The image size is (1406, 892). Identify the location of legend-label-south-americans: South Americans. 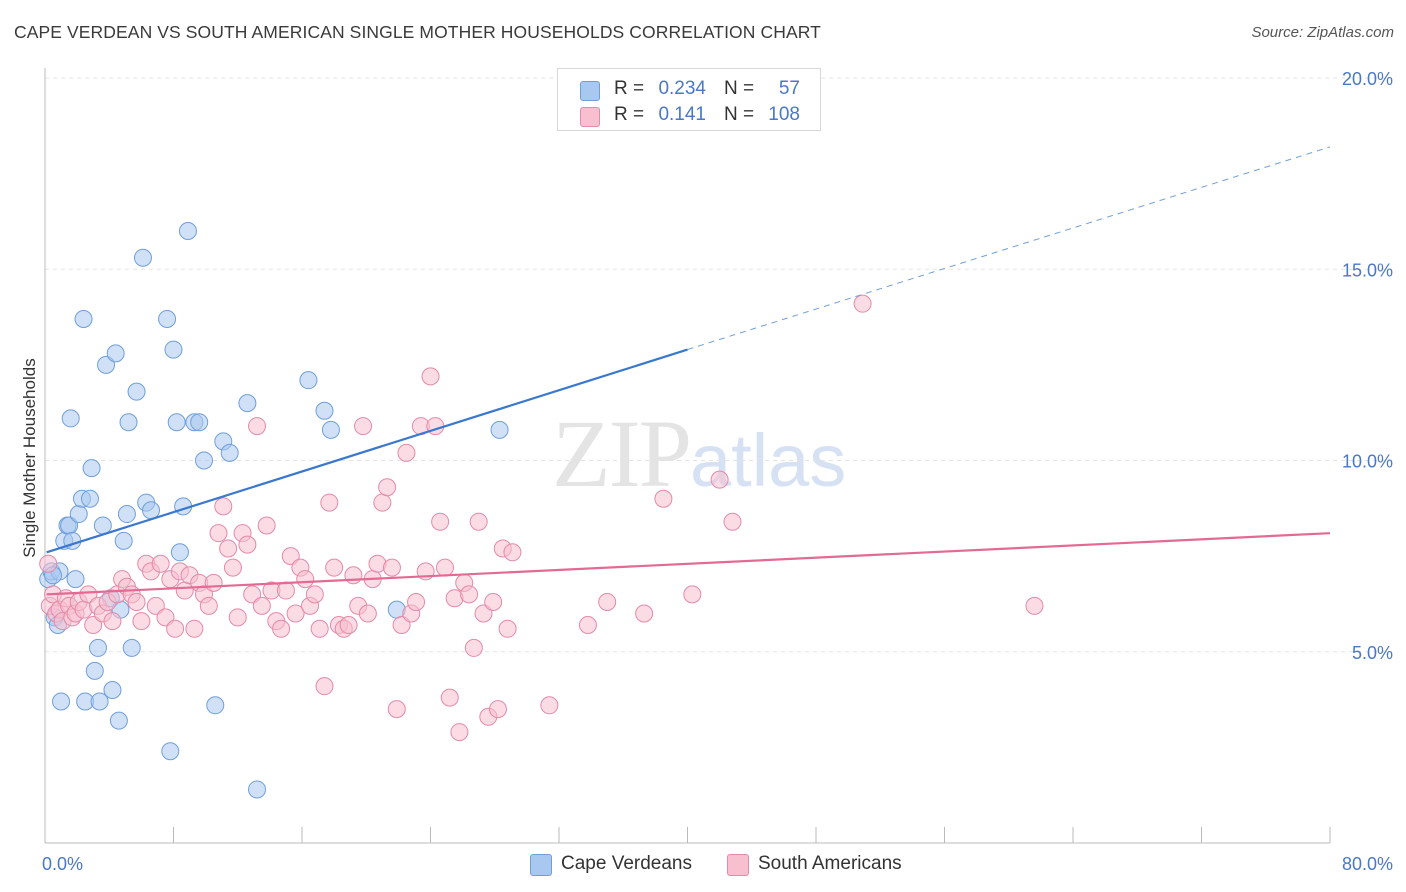
(830, 863).